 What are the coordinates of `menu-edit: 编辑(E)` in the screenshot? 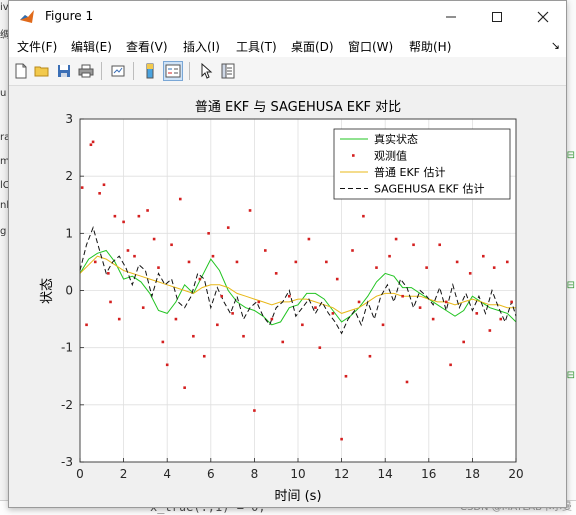 It's located at (91, 47).